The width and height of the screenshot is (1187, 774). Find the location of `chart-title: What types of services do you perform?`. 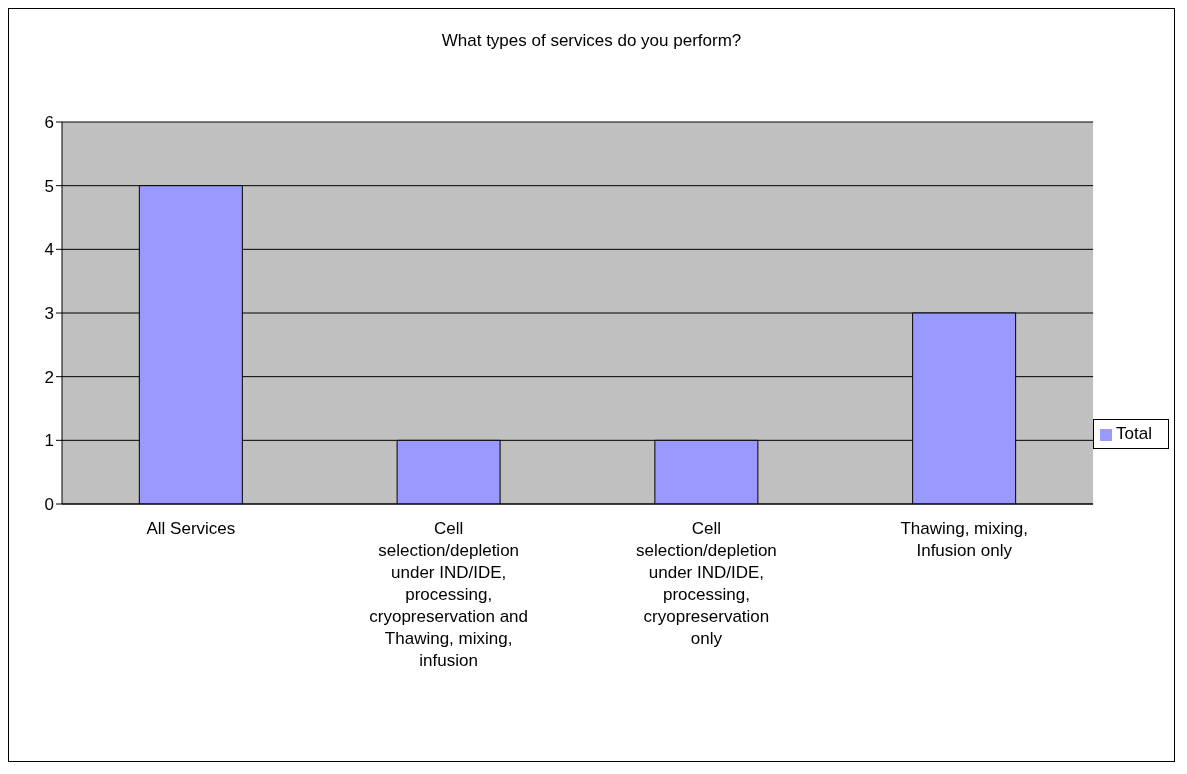

chart-title: What types of services do you perform? is located at coordinates (591, 41).